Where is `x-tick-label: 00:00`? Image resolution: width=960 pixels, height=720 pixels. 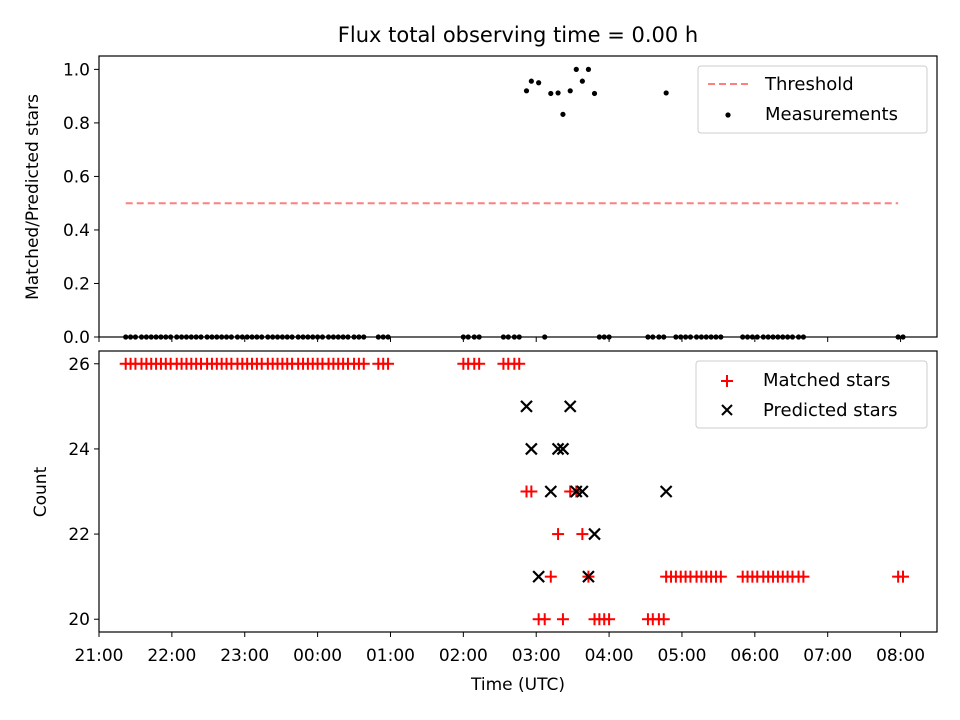
x-tick-label: 00:00 is located at coordinates (317, 656).